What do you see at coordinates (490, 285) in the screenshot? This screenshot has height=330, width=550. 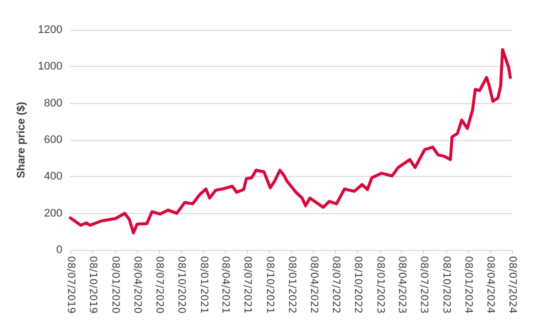 I see `x-tick-label: 08/04/2024` at bounding box center [490, 285].